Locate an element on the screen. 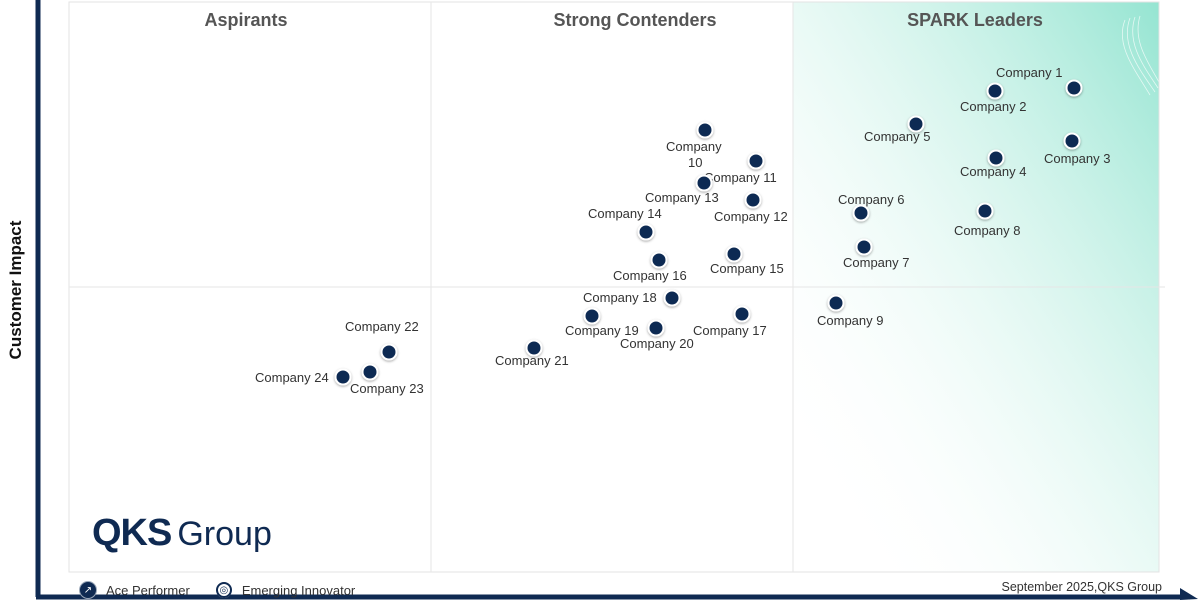 The height and width of the screenshot is (600, 1200). legend-item-emerging-innovator: ◎ Emerging Innovator is located at coordinates (285, 590).